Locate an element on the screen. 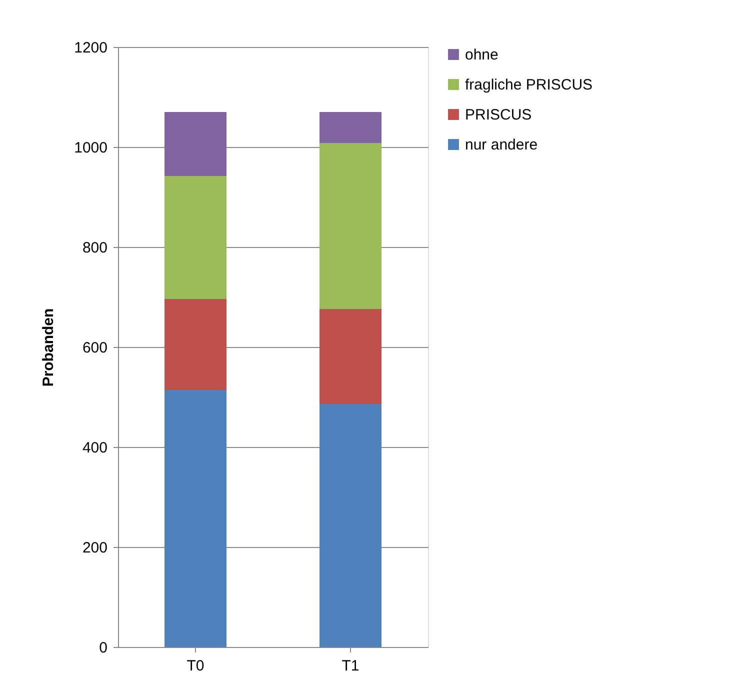  y-tick-label: 0 is located at coordinates (103, 648).